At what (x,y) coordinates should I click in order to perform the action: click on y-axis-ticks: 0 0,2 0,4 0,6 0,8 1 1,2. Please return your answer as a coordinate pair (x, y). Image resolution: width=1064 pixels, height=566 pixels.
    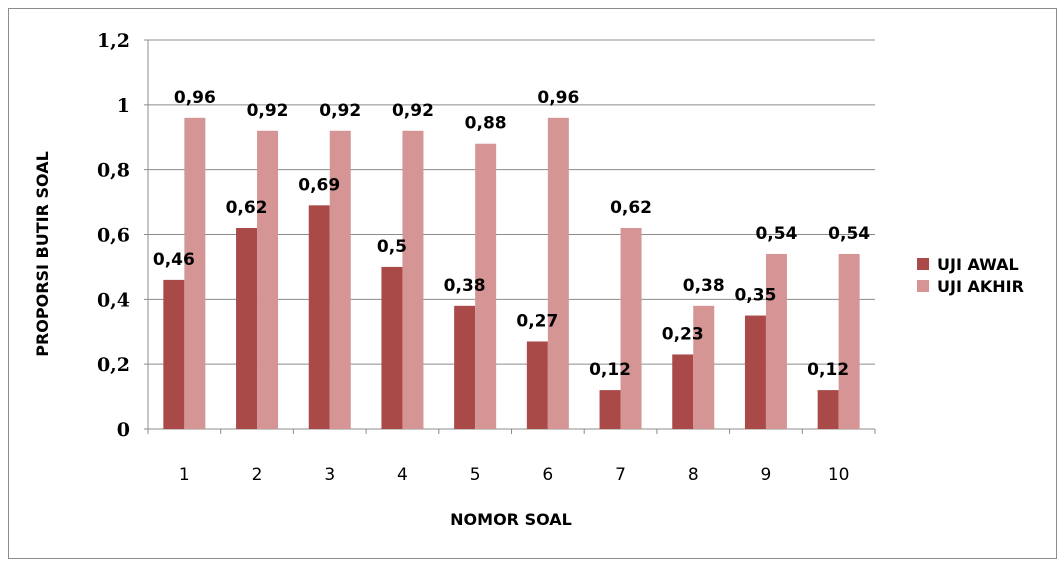
    Looking at the image, I should click on (113, 235).